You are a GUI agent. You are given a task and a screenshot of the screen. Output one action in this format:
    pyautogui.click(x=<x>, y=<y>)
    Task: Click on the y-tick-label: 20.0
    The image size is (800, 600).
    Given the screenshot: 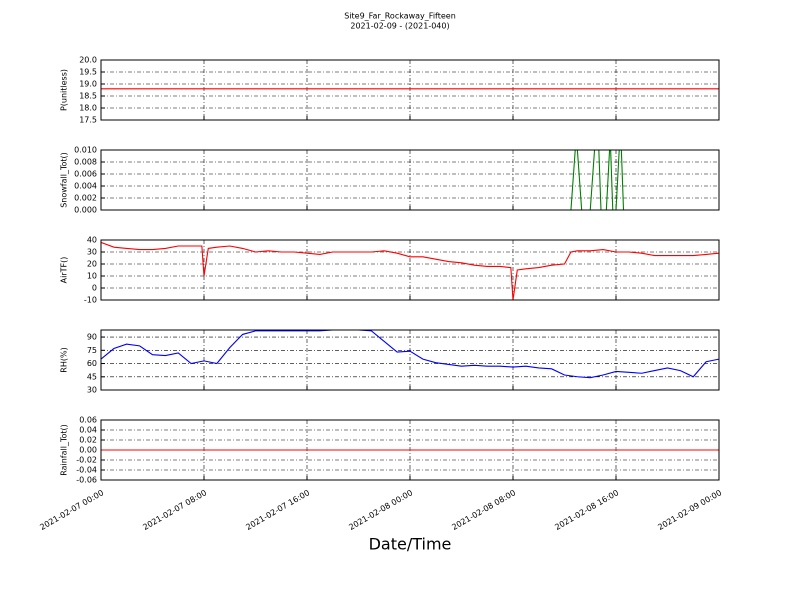 What is the action you would take?
    pyautogui.click(x=88, y=60)
    